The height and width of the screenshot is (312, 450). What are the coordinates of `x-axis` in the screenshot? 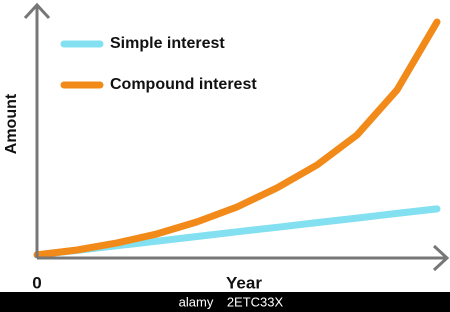 It's located at (243, 258).